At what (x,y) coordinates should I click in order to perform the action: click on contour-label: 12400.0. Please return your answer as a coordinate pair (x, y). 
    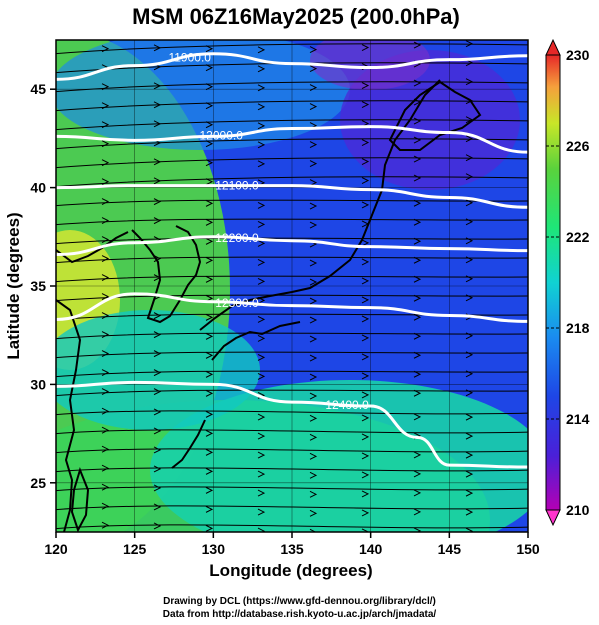
    Looking at the image, I should click on (347, 405).